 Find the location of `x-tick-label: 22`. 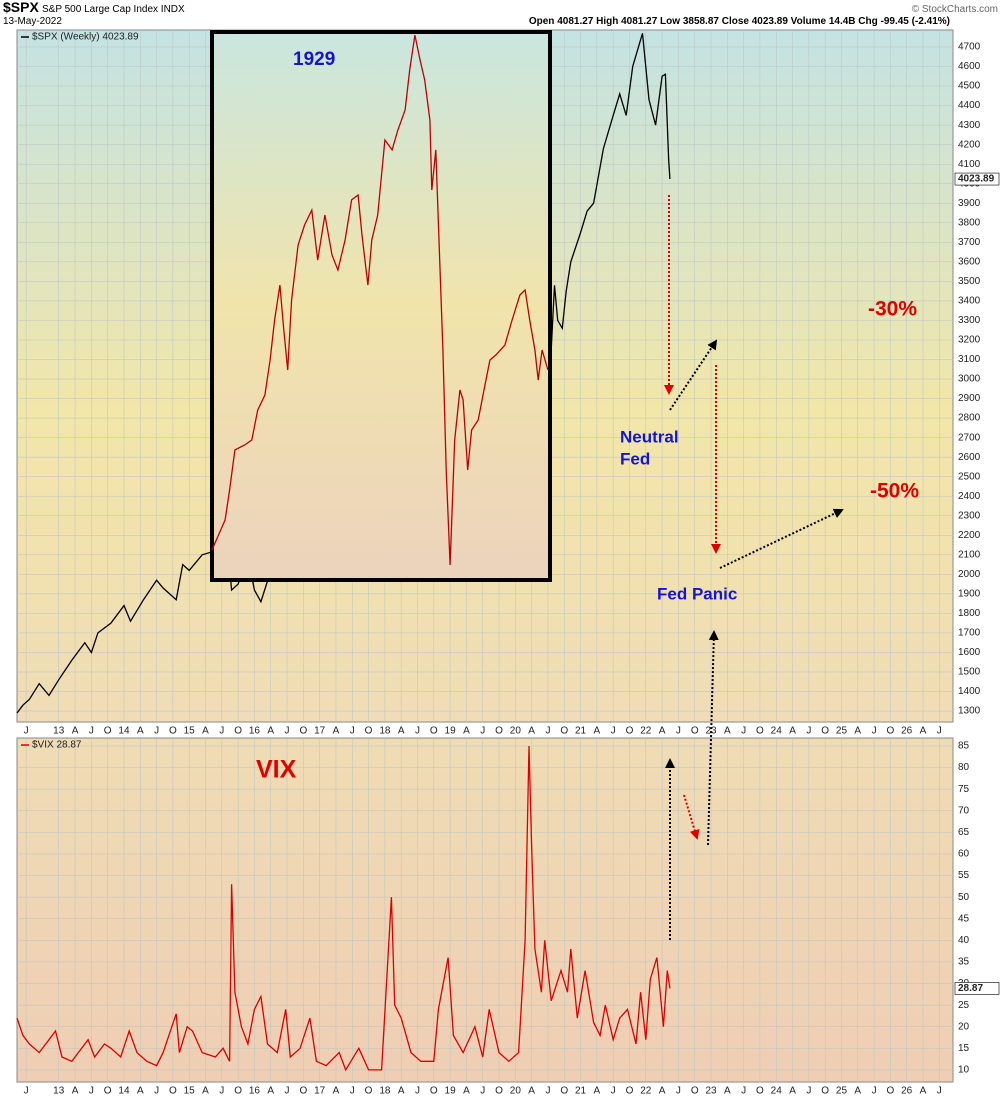

x-tick-label: 22 is located at coordinates (646, 731).